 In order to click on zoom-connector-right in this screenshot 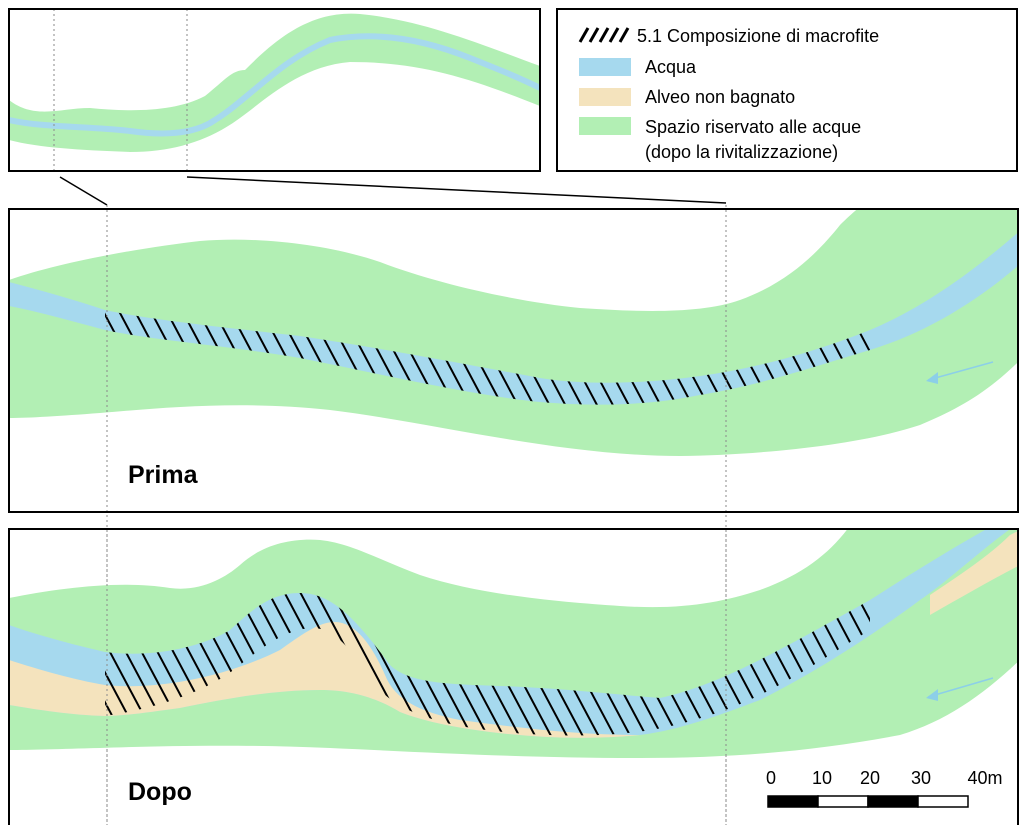, I will do `click(456, 190)`.